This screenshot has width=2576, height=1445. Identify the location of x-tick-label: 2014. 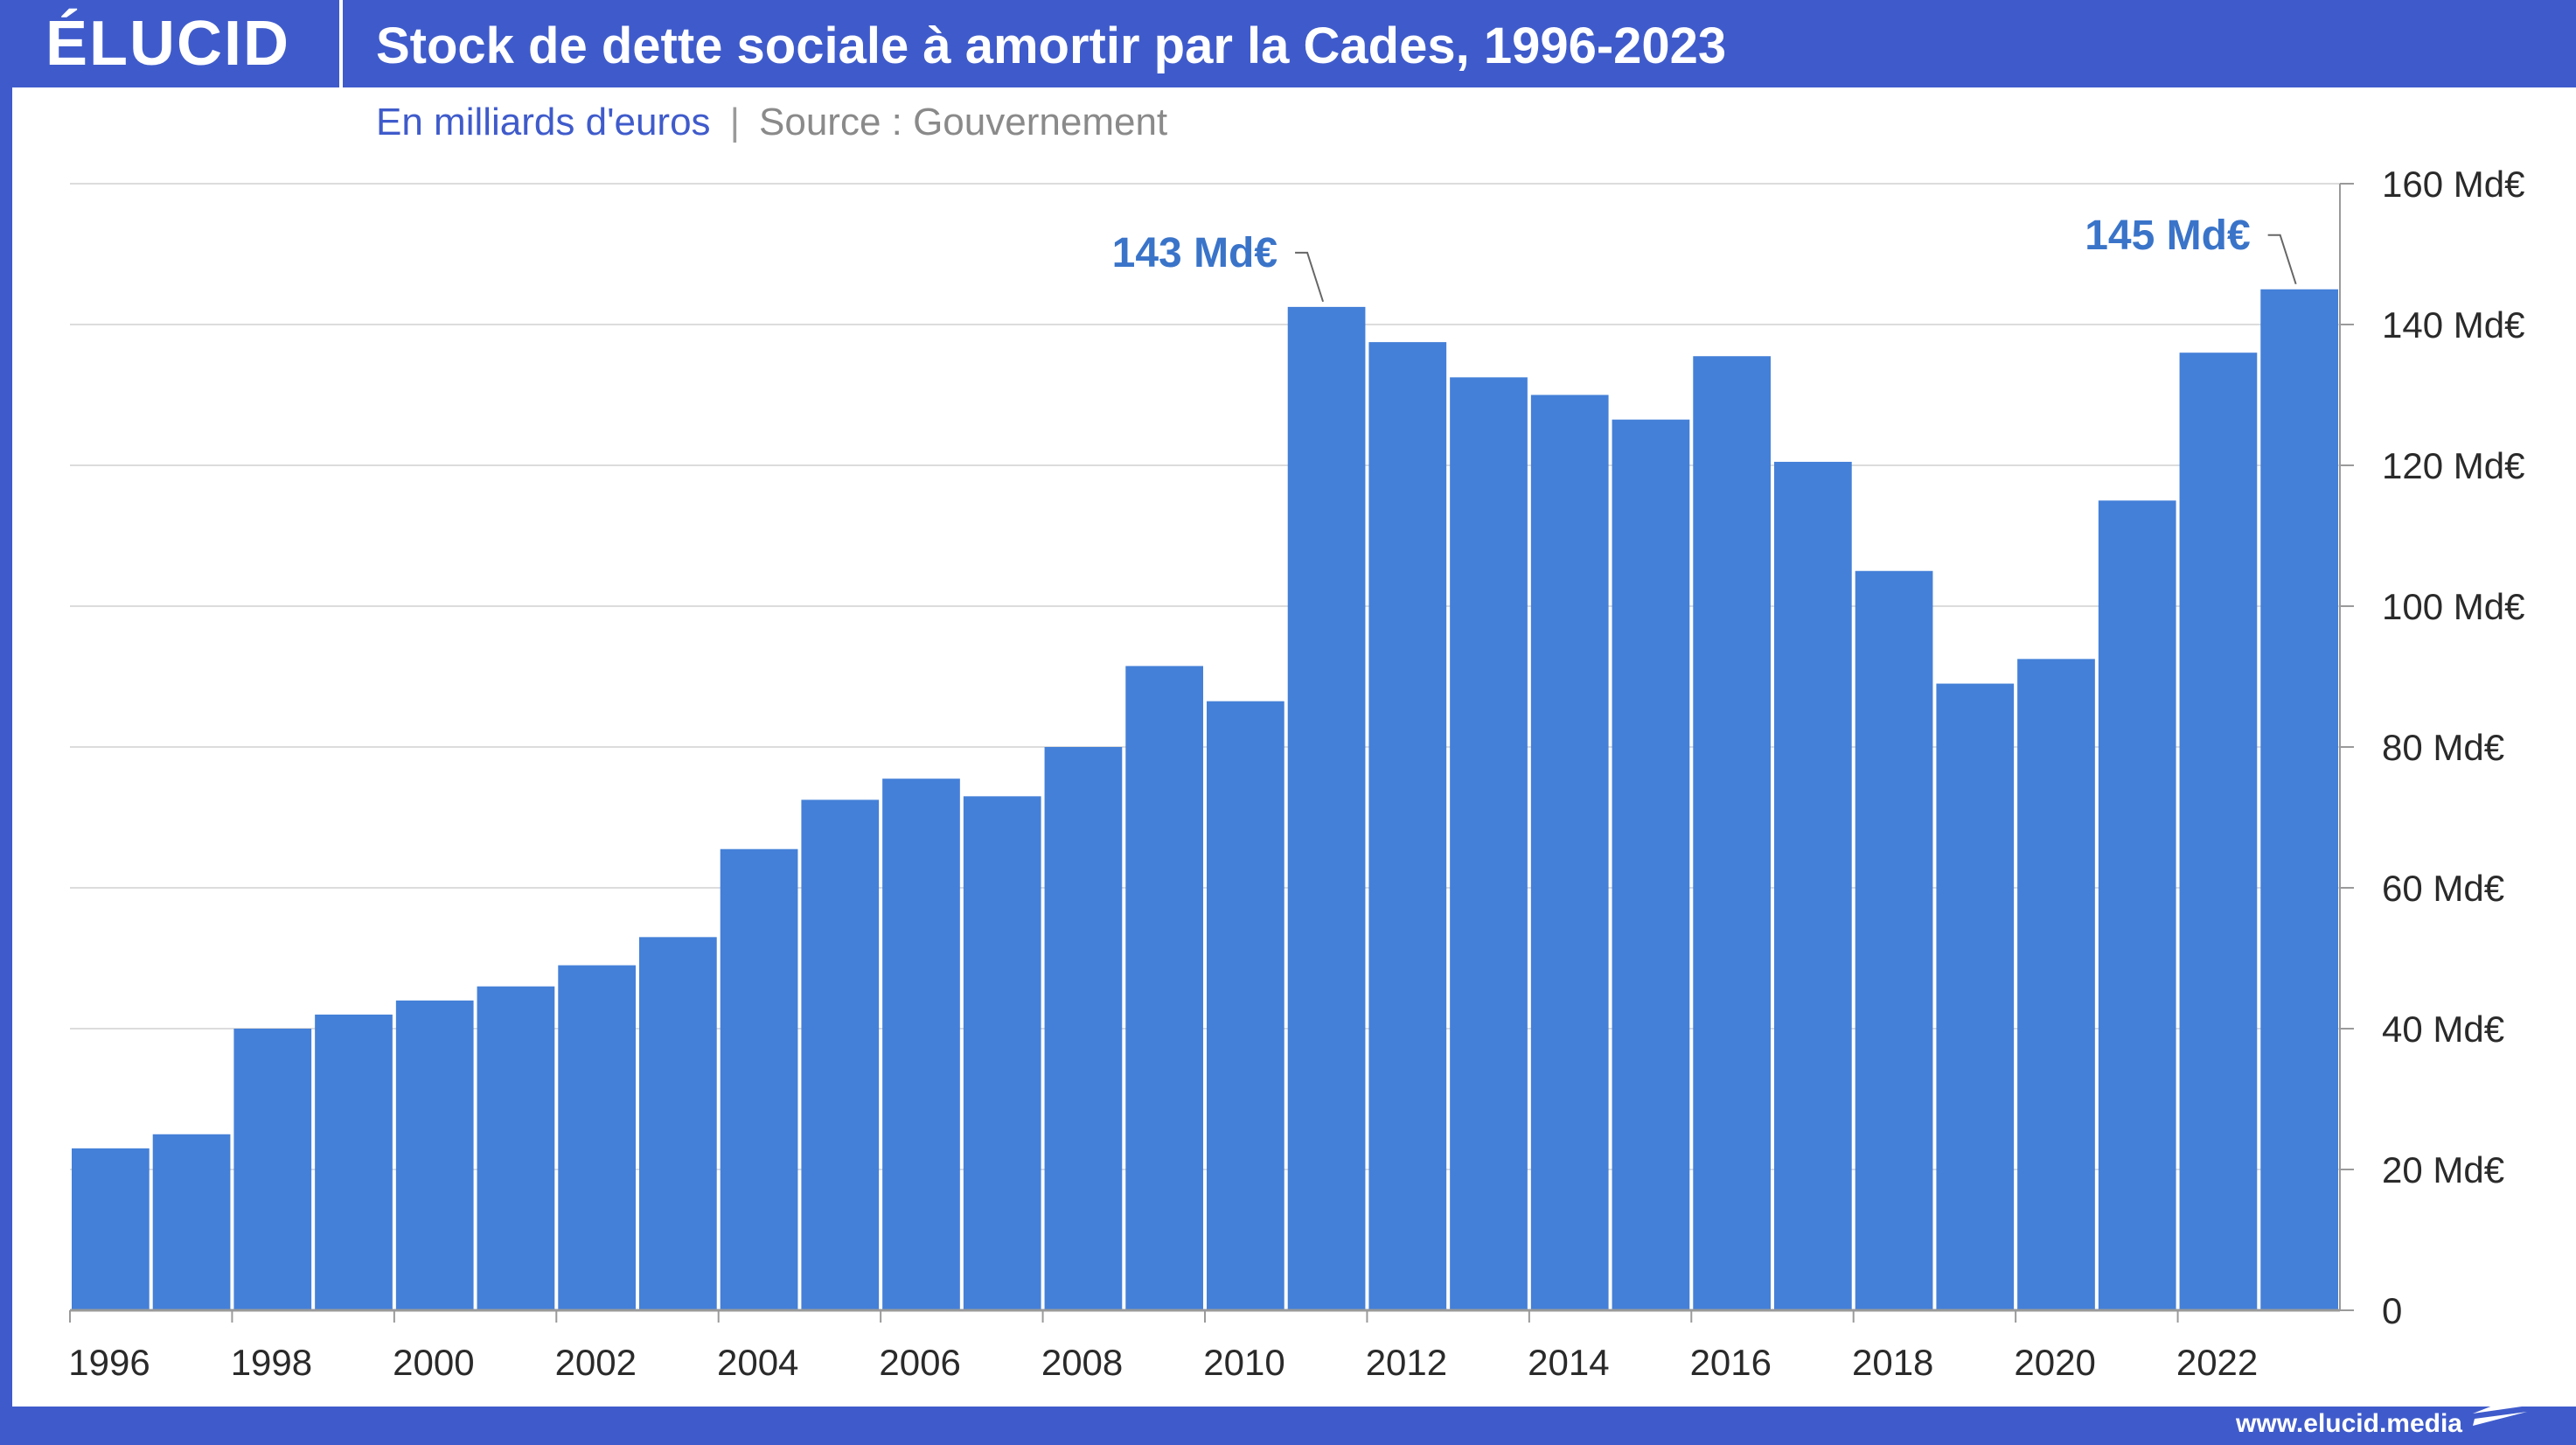
(1568, 1362).